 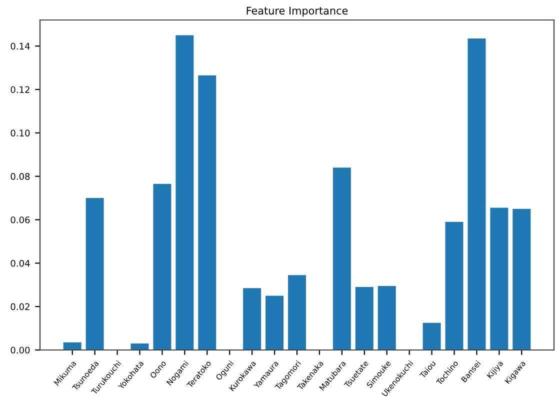 What do you see at coordinates (20, 220) in the screenshot?
I see `y-tick-label: 0.06` at bounding box center [20, 220].